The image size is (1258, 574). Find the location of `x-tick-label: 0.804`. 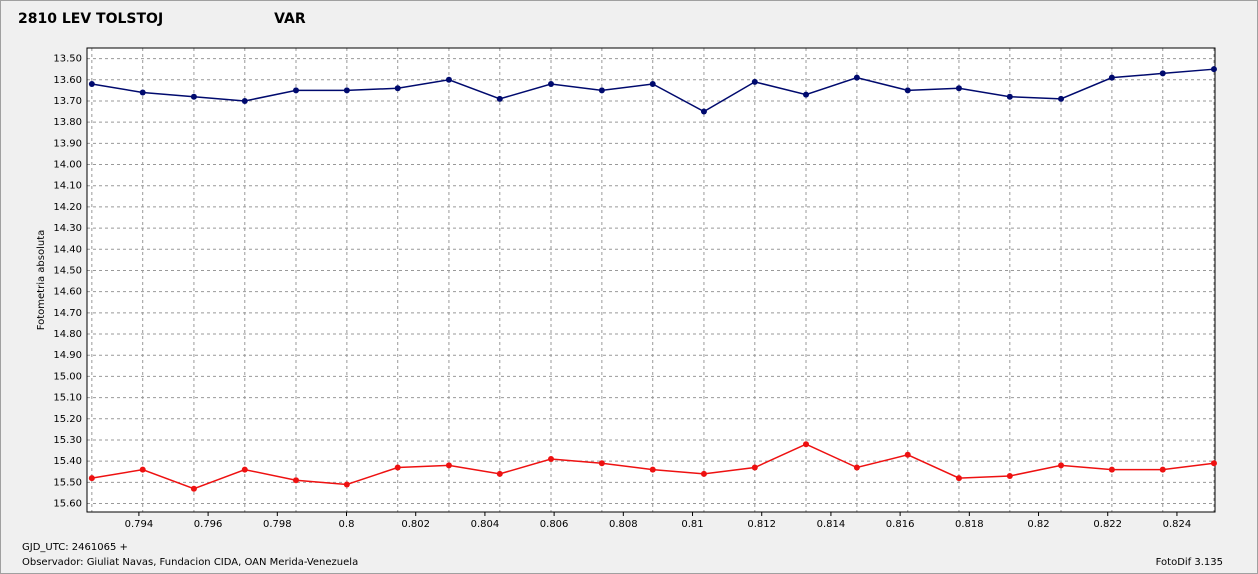

x-tick-label: 0.804 is located at coordinates (485, 524).